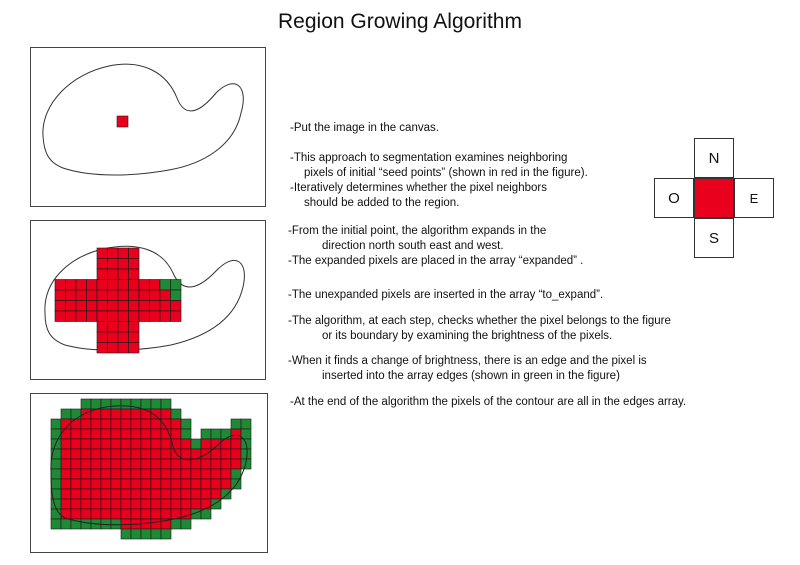  Describe the element at coordinates (674, 198) in the screenshot. I see `compass-west: O` at that location.